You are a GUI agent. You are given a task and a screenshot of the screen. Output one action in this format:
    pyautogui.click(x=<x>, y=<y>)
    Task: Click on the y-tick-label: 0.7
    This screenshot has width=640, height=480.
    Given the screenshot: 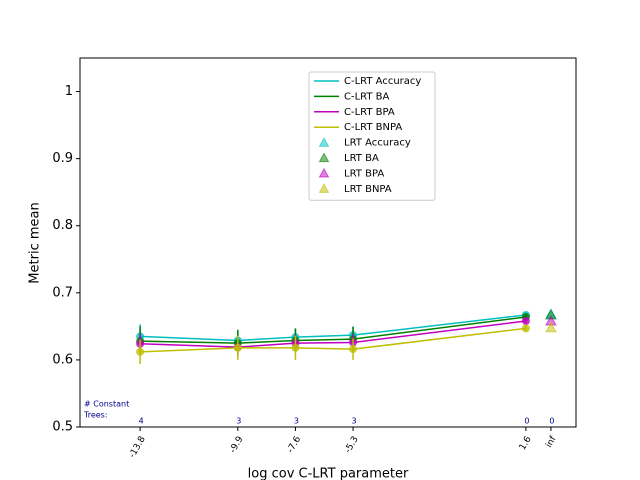 What is the action you would take?
    pyautogui.click(x=62, y=292)
    